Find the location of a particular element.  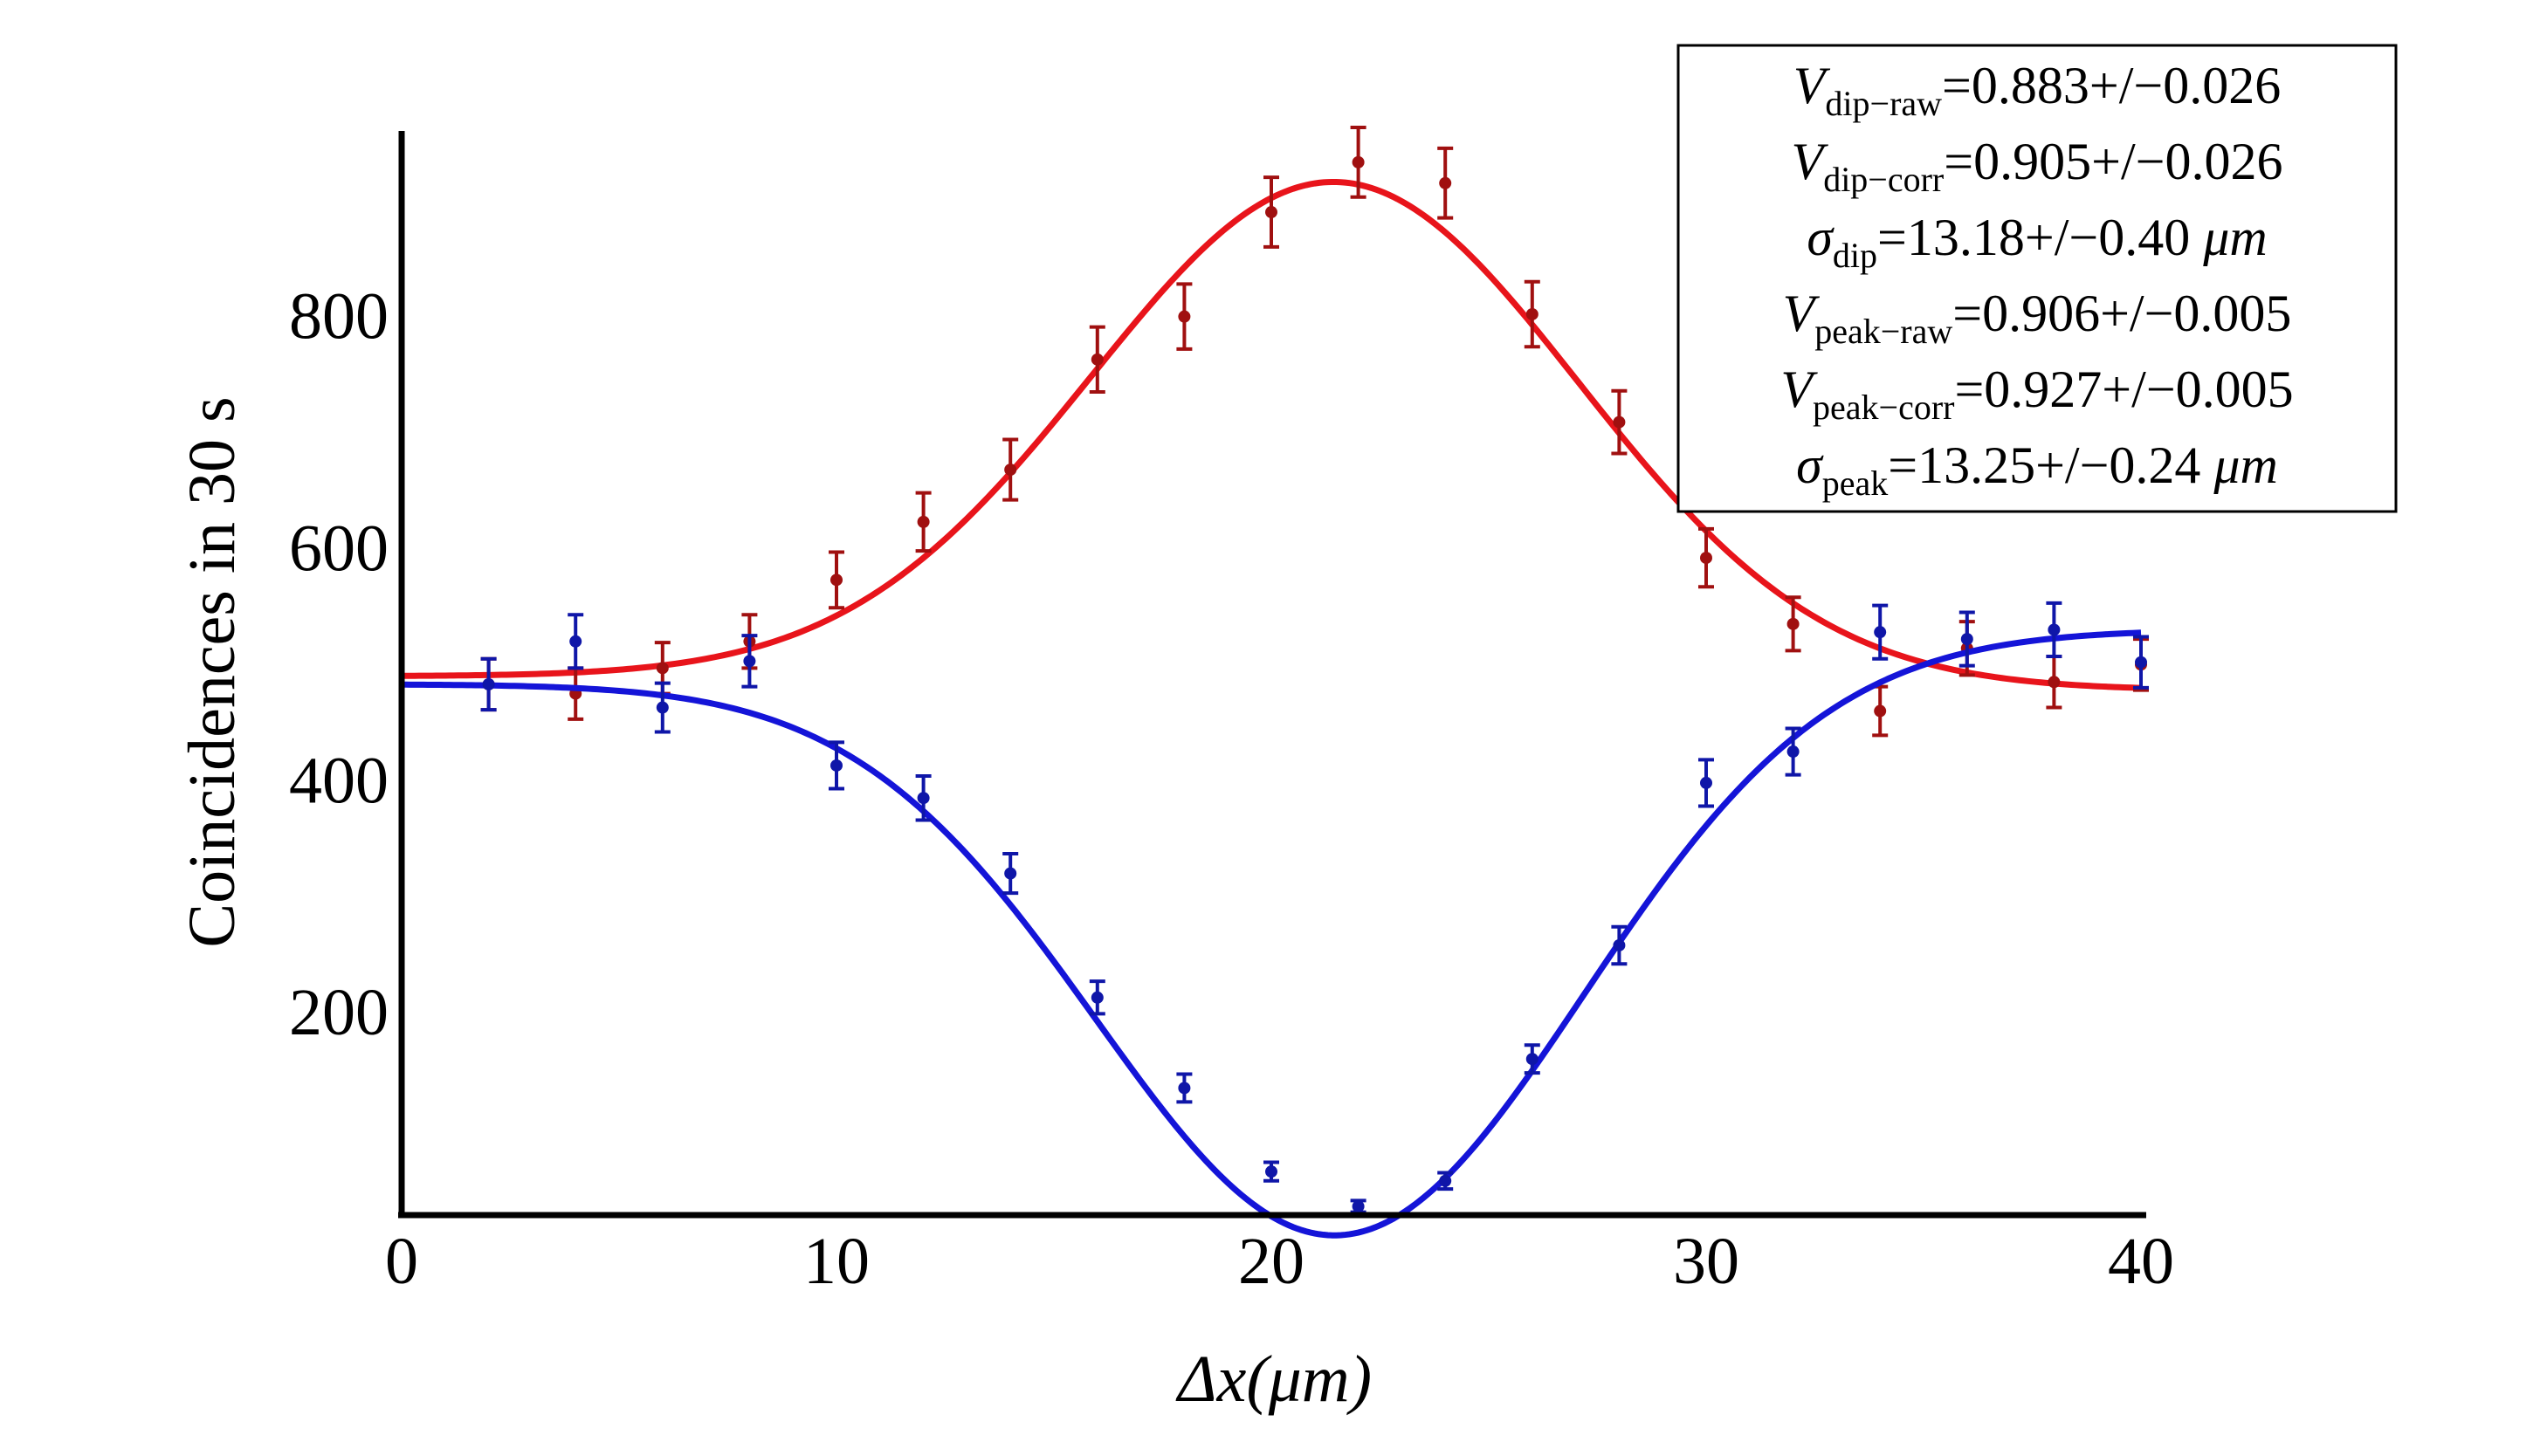

y-tick-label-600: 600 is located at coordinates (339, 548).